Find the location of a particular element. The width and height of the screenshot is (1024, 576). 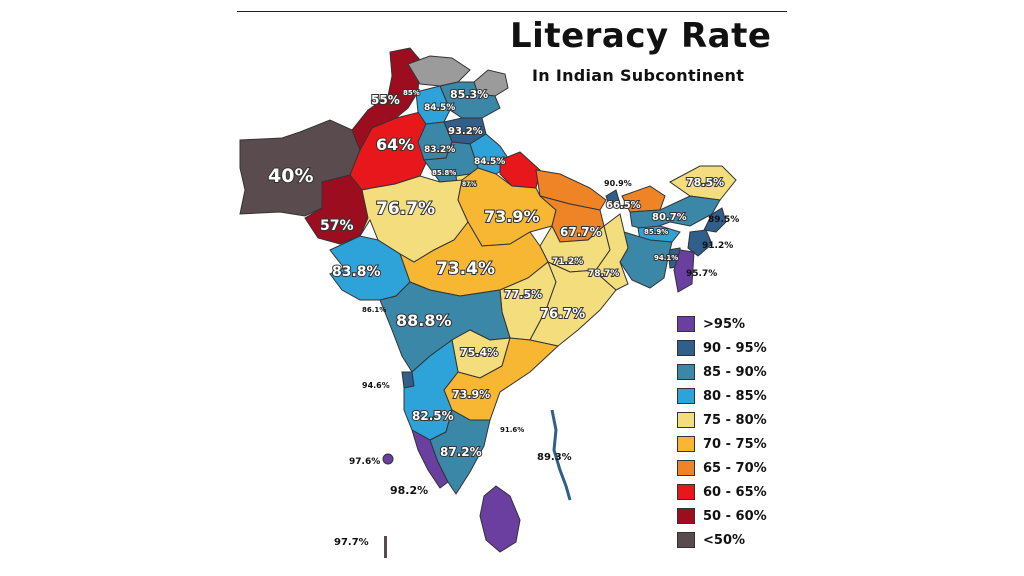

legend-item: 90 - 95% is located at coordinates (732, 348).